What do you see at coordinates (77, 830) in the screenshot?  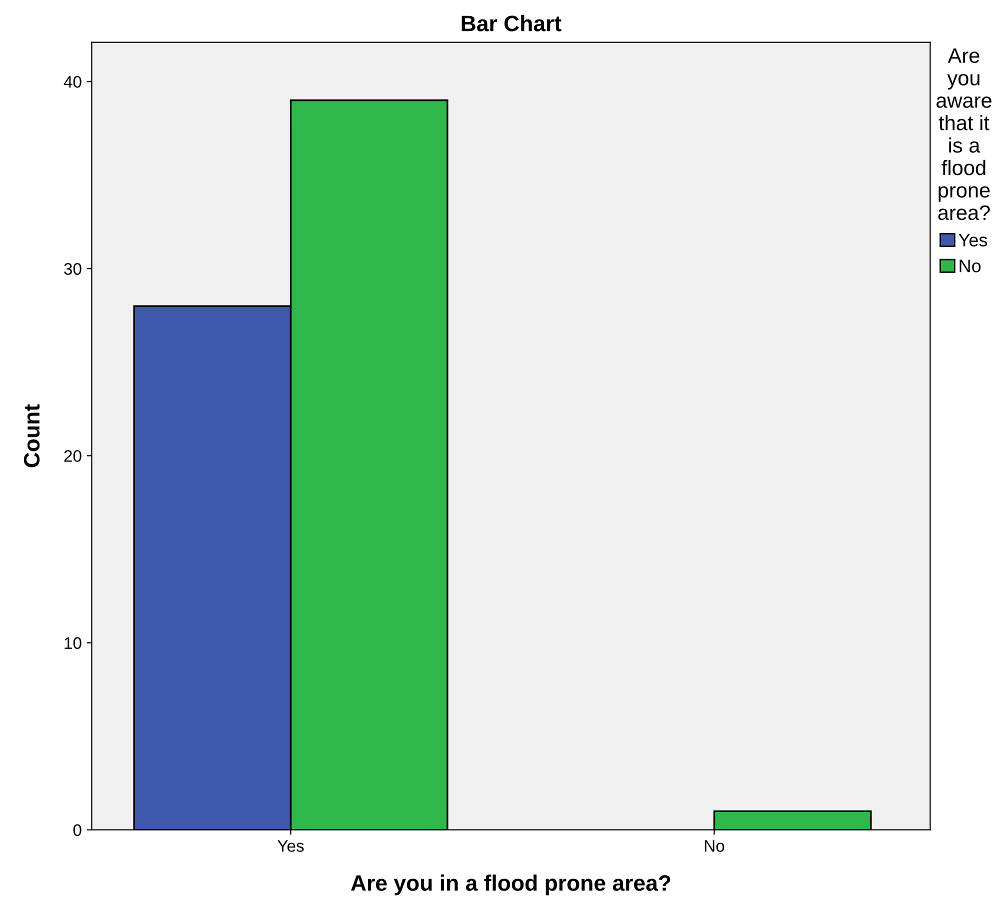 I see `y-tick-label: 0` at bounding box center [77, 830].